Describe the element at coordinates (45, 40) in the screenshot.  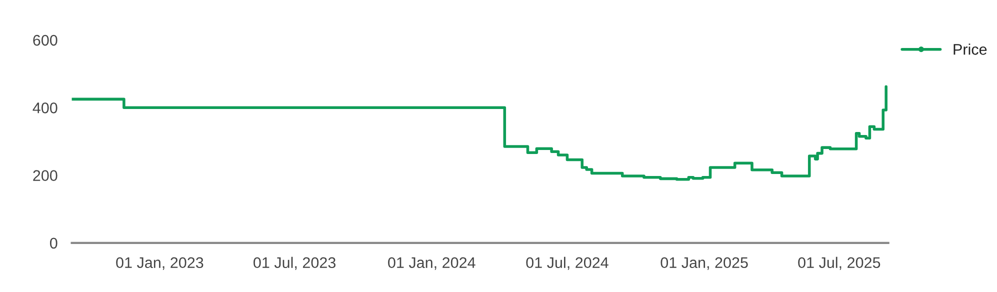
I see `y-tick-label: 600` at that location.